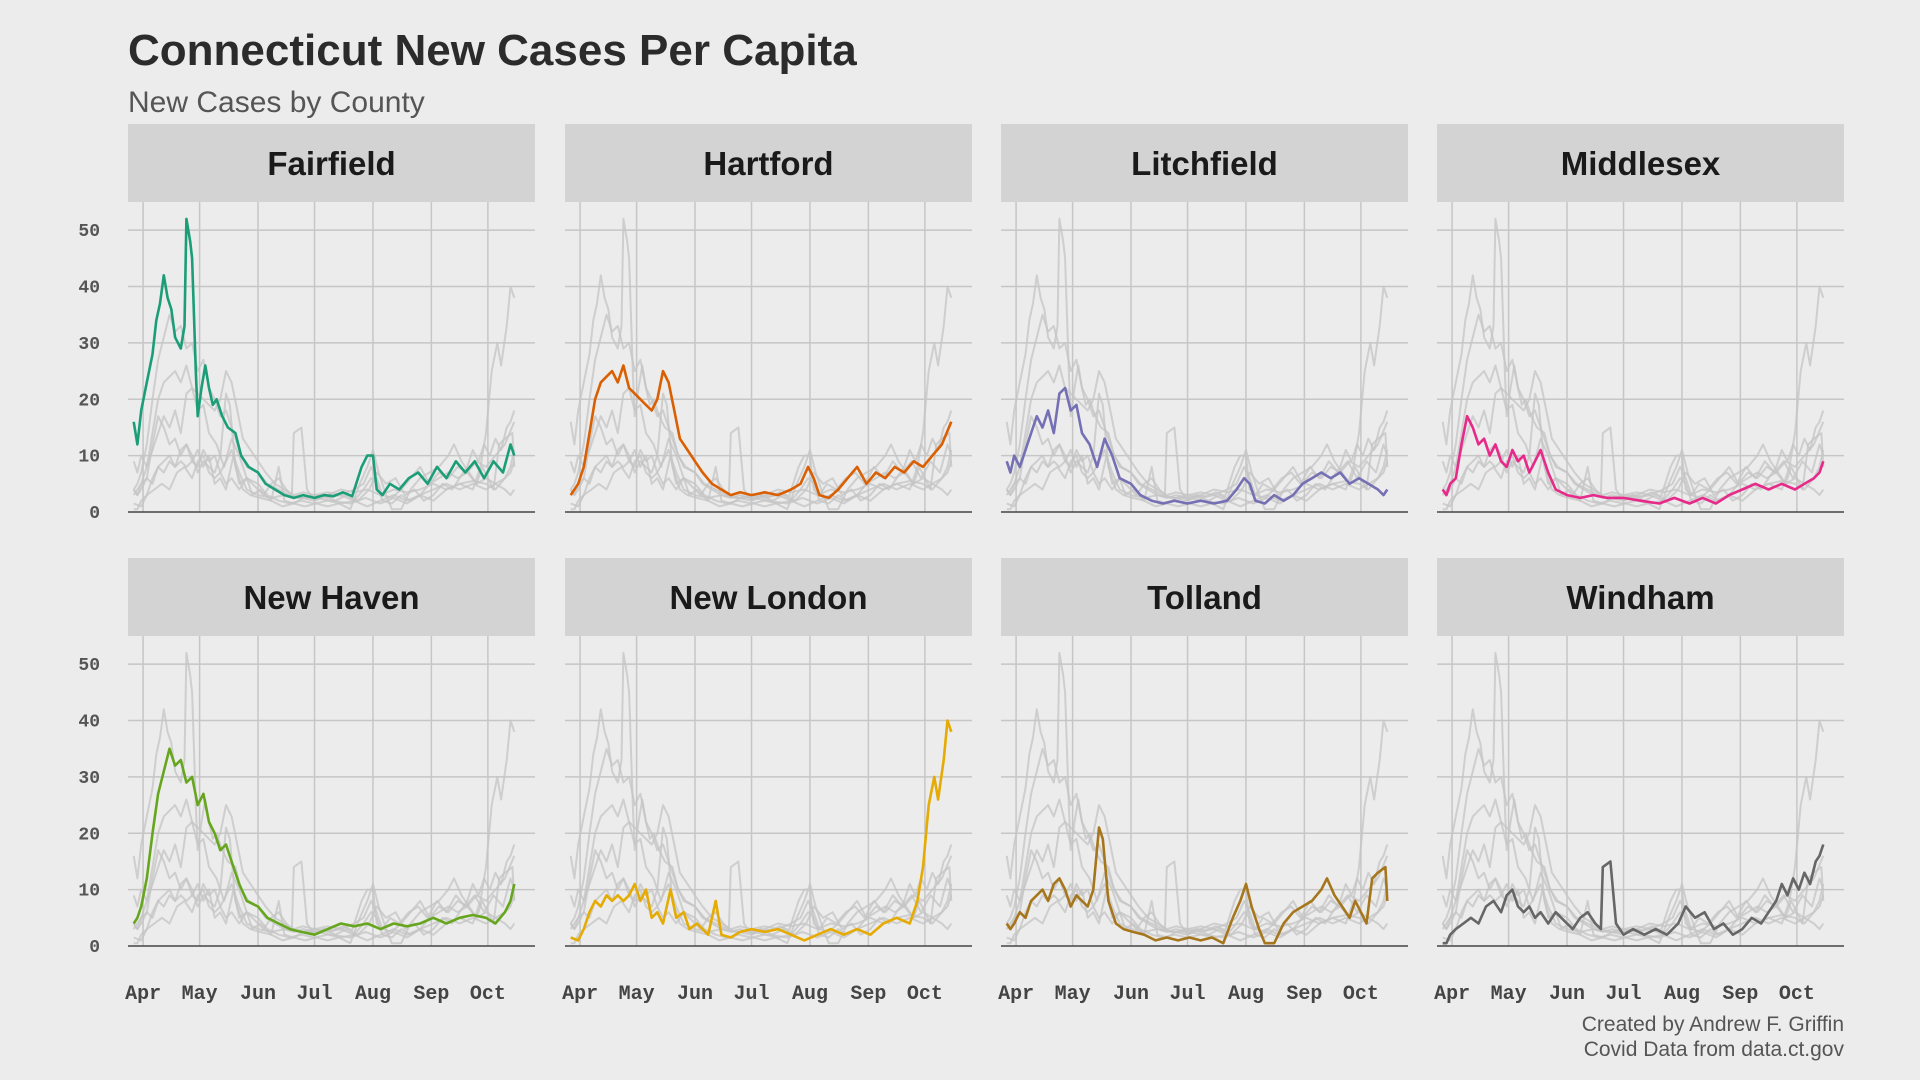 This screenshot has height=1080, width=1920. I want to click on facet-panel: New London Apr May Jun Jul Aug Sep Oct, so click(767, 782).